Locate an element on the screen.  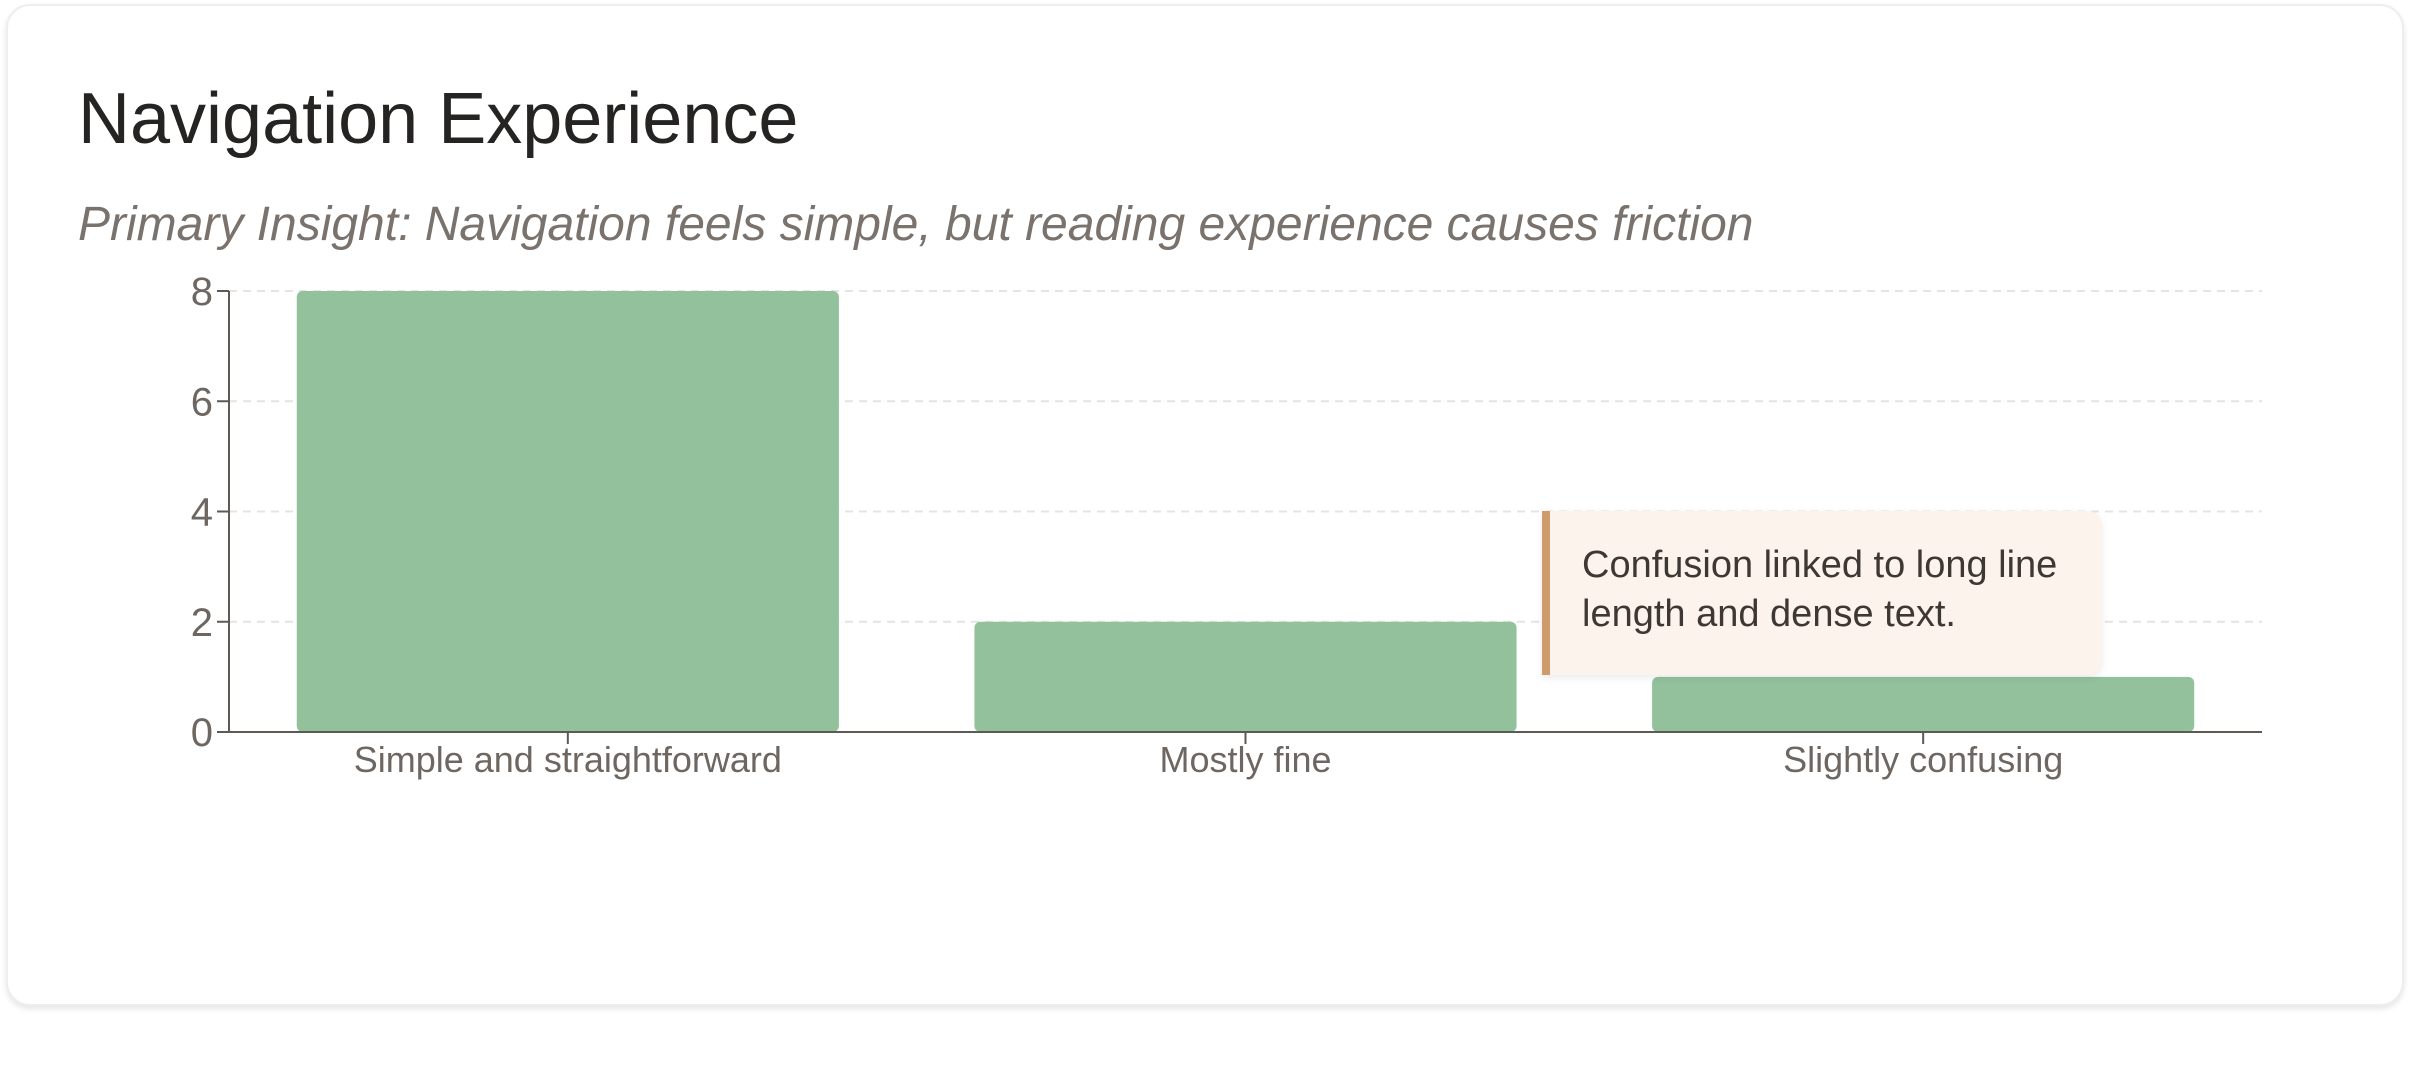
x-tick-label: Mostly fine is located at coordinates (1245, 759).